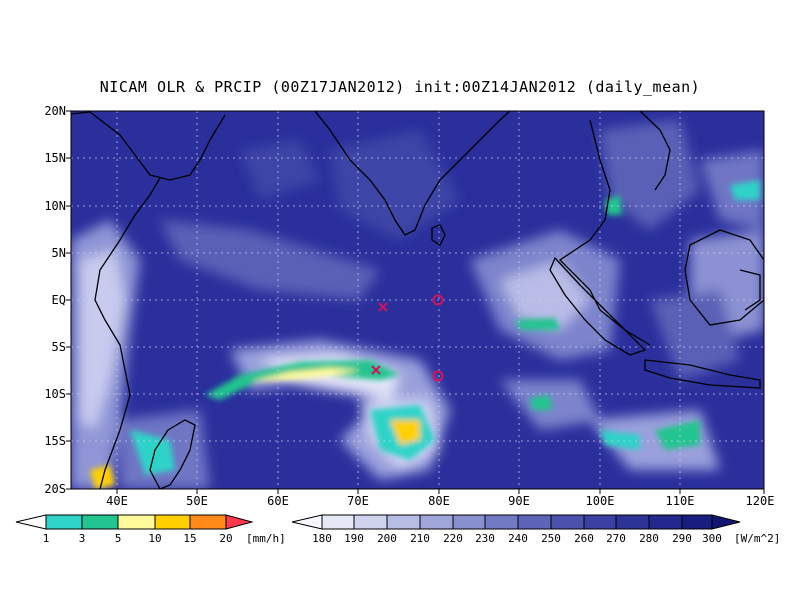 This screenshot has height=600, width=800. What do you see at coordinates (307, 522) in the screenshot?
I see `olr-cb-arrow-left` at bounding box center [307, 522].